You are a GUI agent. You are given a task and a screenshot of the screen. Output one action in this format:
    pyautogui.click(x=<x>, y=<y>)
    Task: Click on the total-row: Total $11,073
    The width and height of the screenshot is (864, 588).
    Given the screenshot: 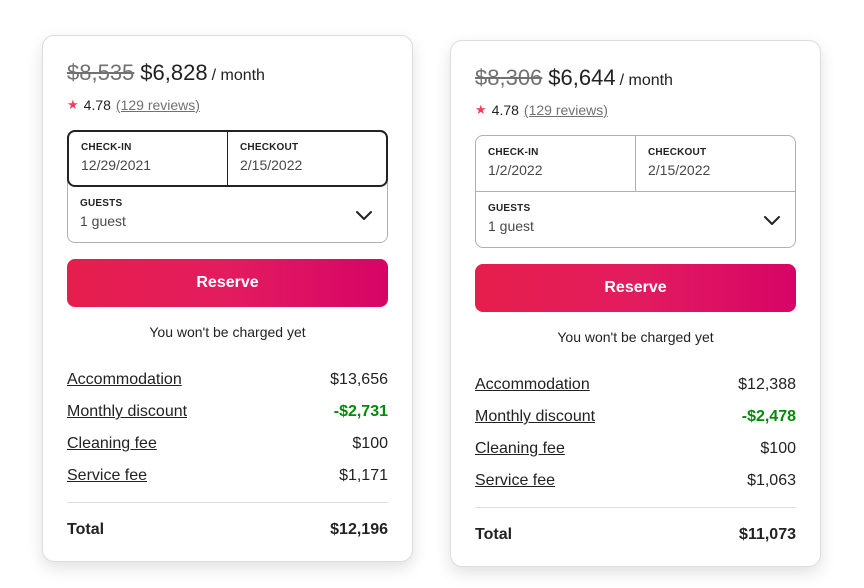 What is the action you would take?
    pyautogui.click(x=635, y=535)
    